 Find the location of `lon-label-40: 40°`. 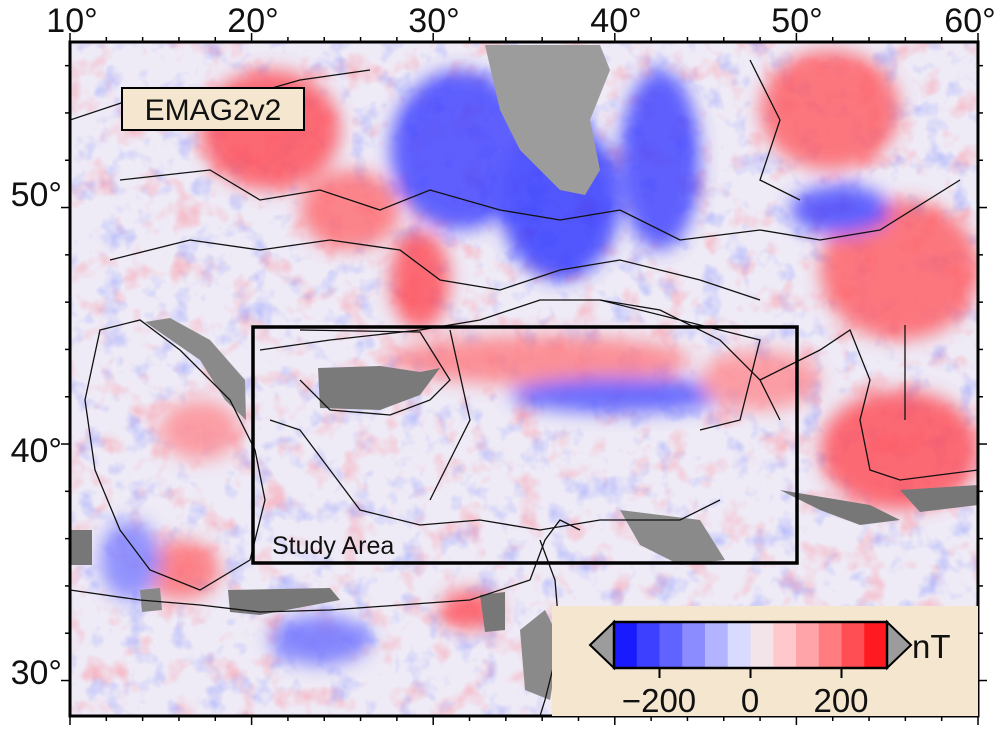

lon-label-40: 40° is located at coordinates (615, 21).